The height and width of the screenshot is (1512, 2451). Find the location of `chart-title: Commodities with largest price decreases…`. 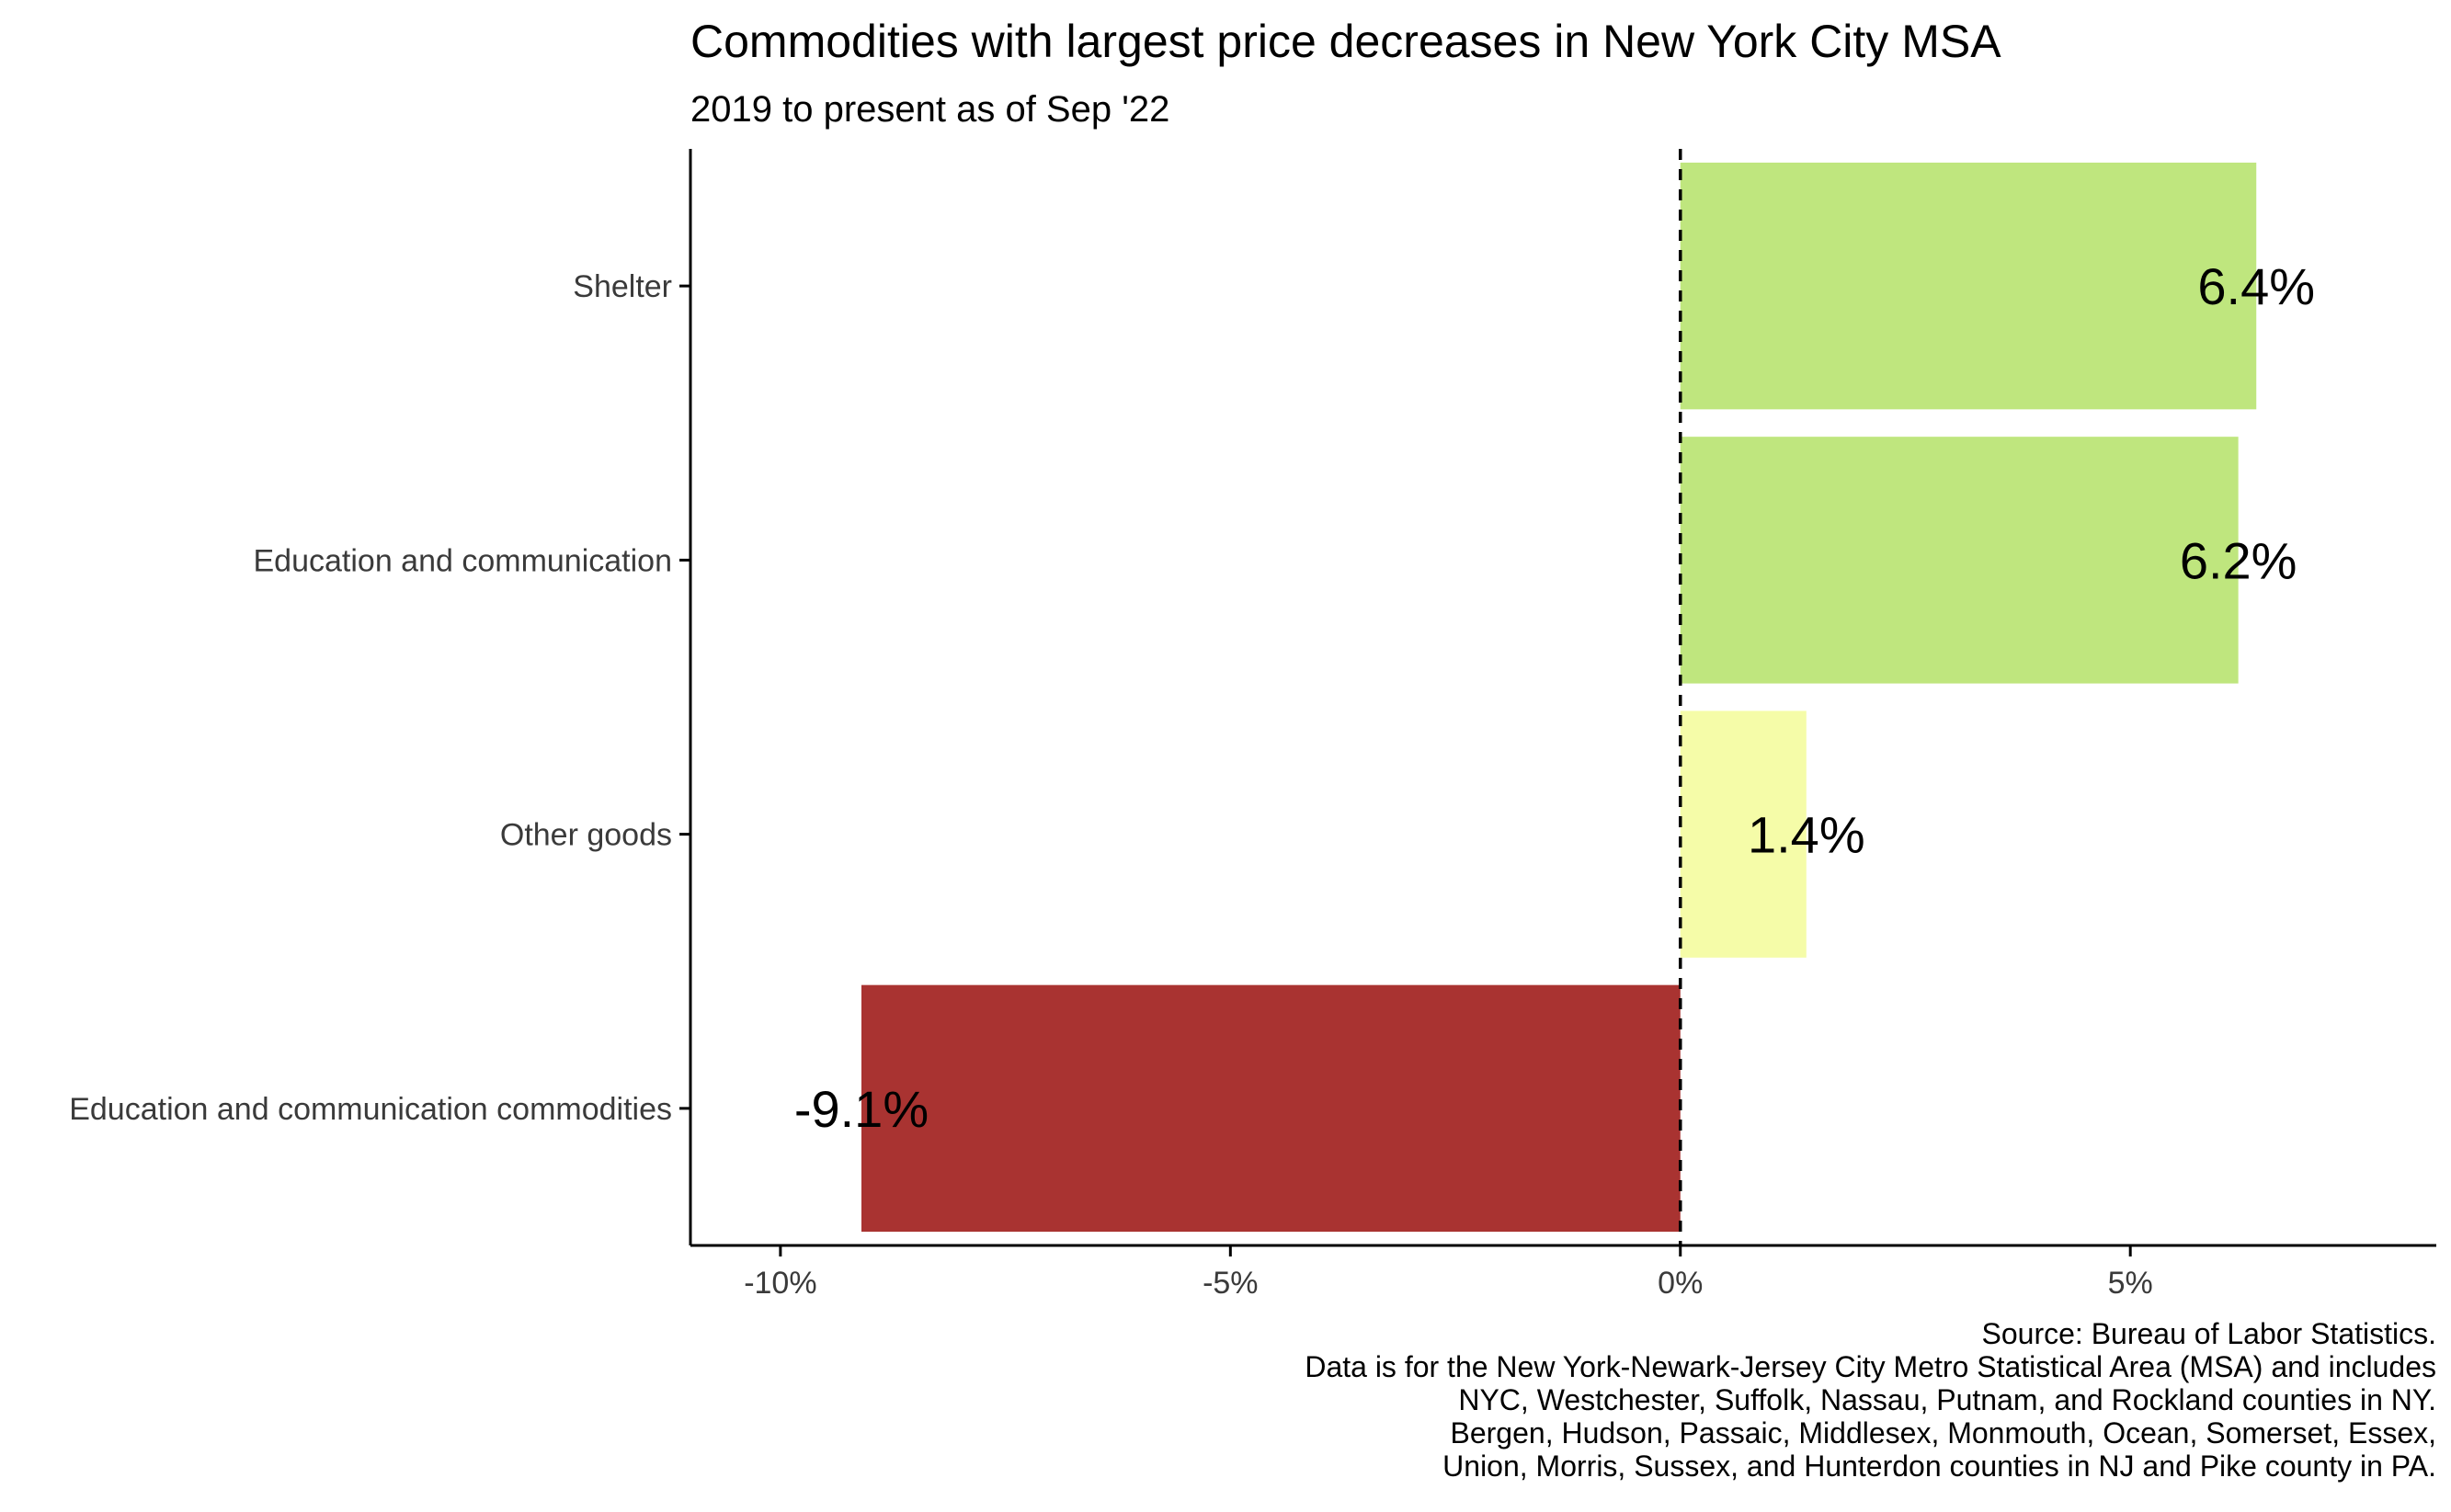

chart-title: Commodities with largest price decreases… is located at coordinates (1345, 41).